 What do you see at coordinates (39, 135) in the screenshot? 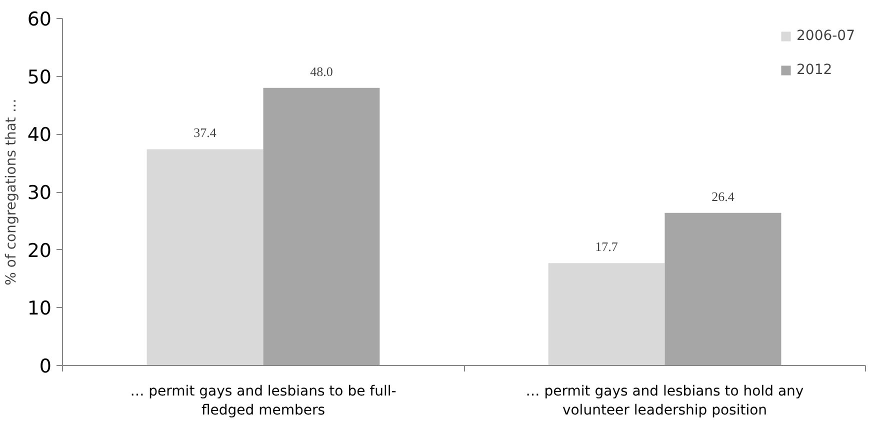
I see `y-tick-label: 40` at bounding box center [39, 135].